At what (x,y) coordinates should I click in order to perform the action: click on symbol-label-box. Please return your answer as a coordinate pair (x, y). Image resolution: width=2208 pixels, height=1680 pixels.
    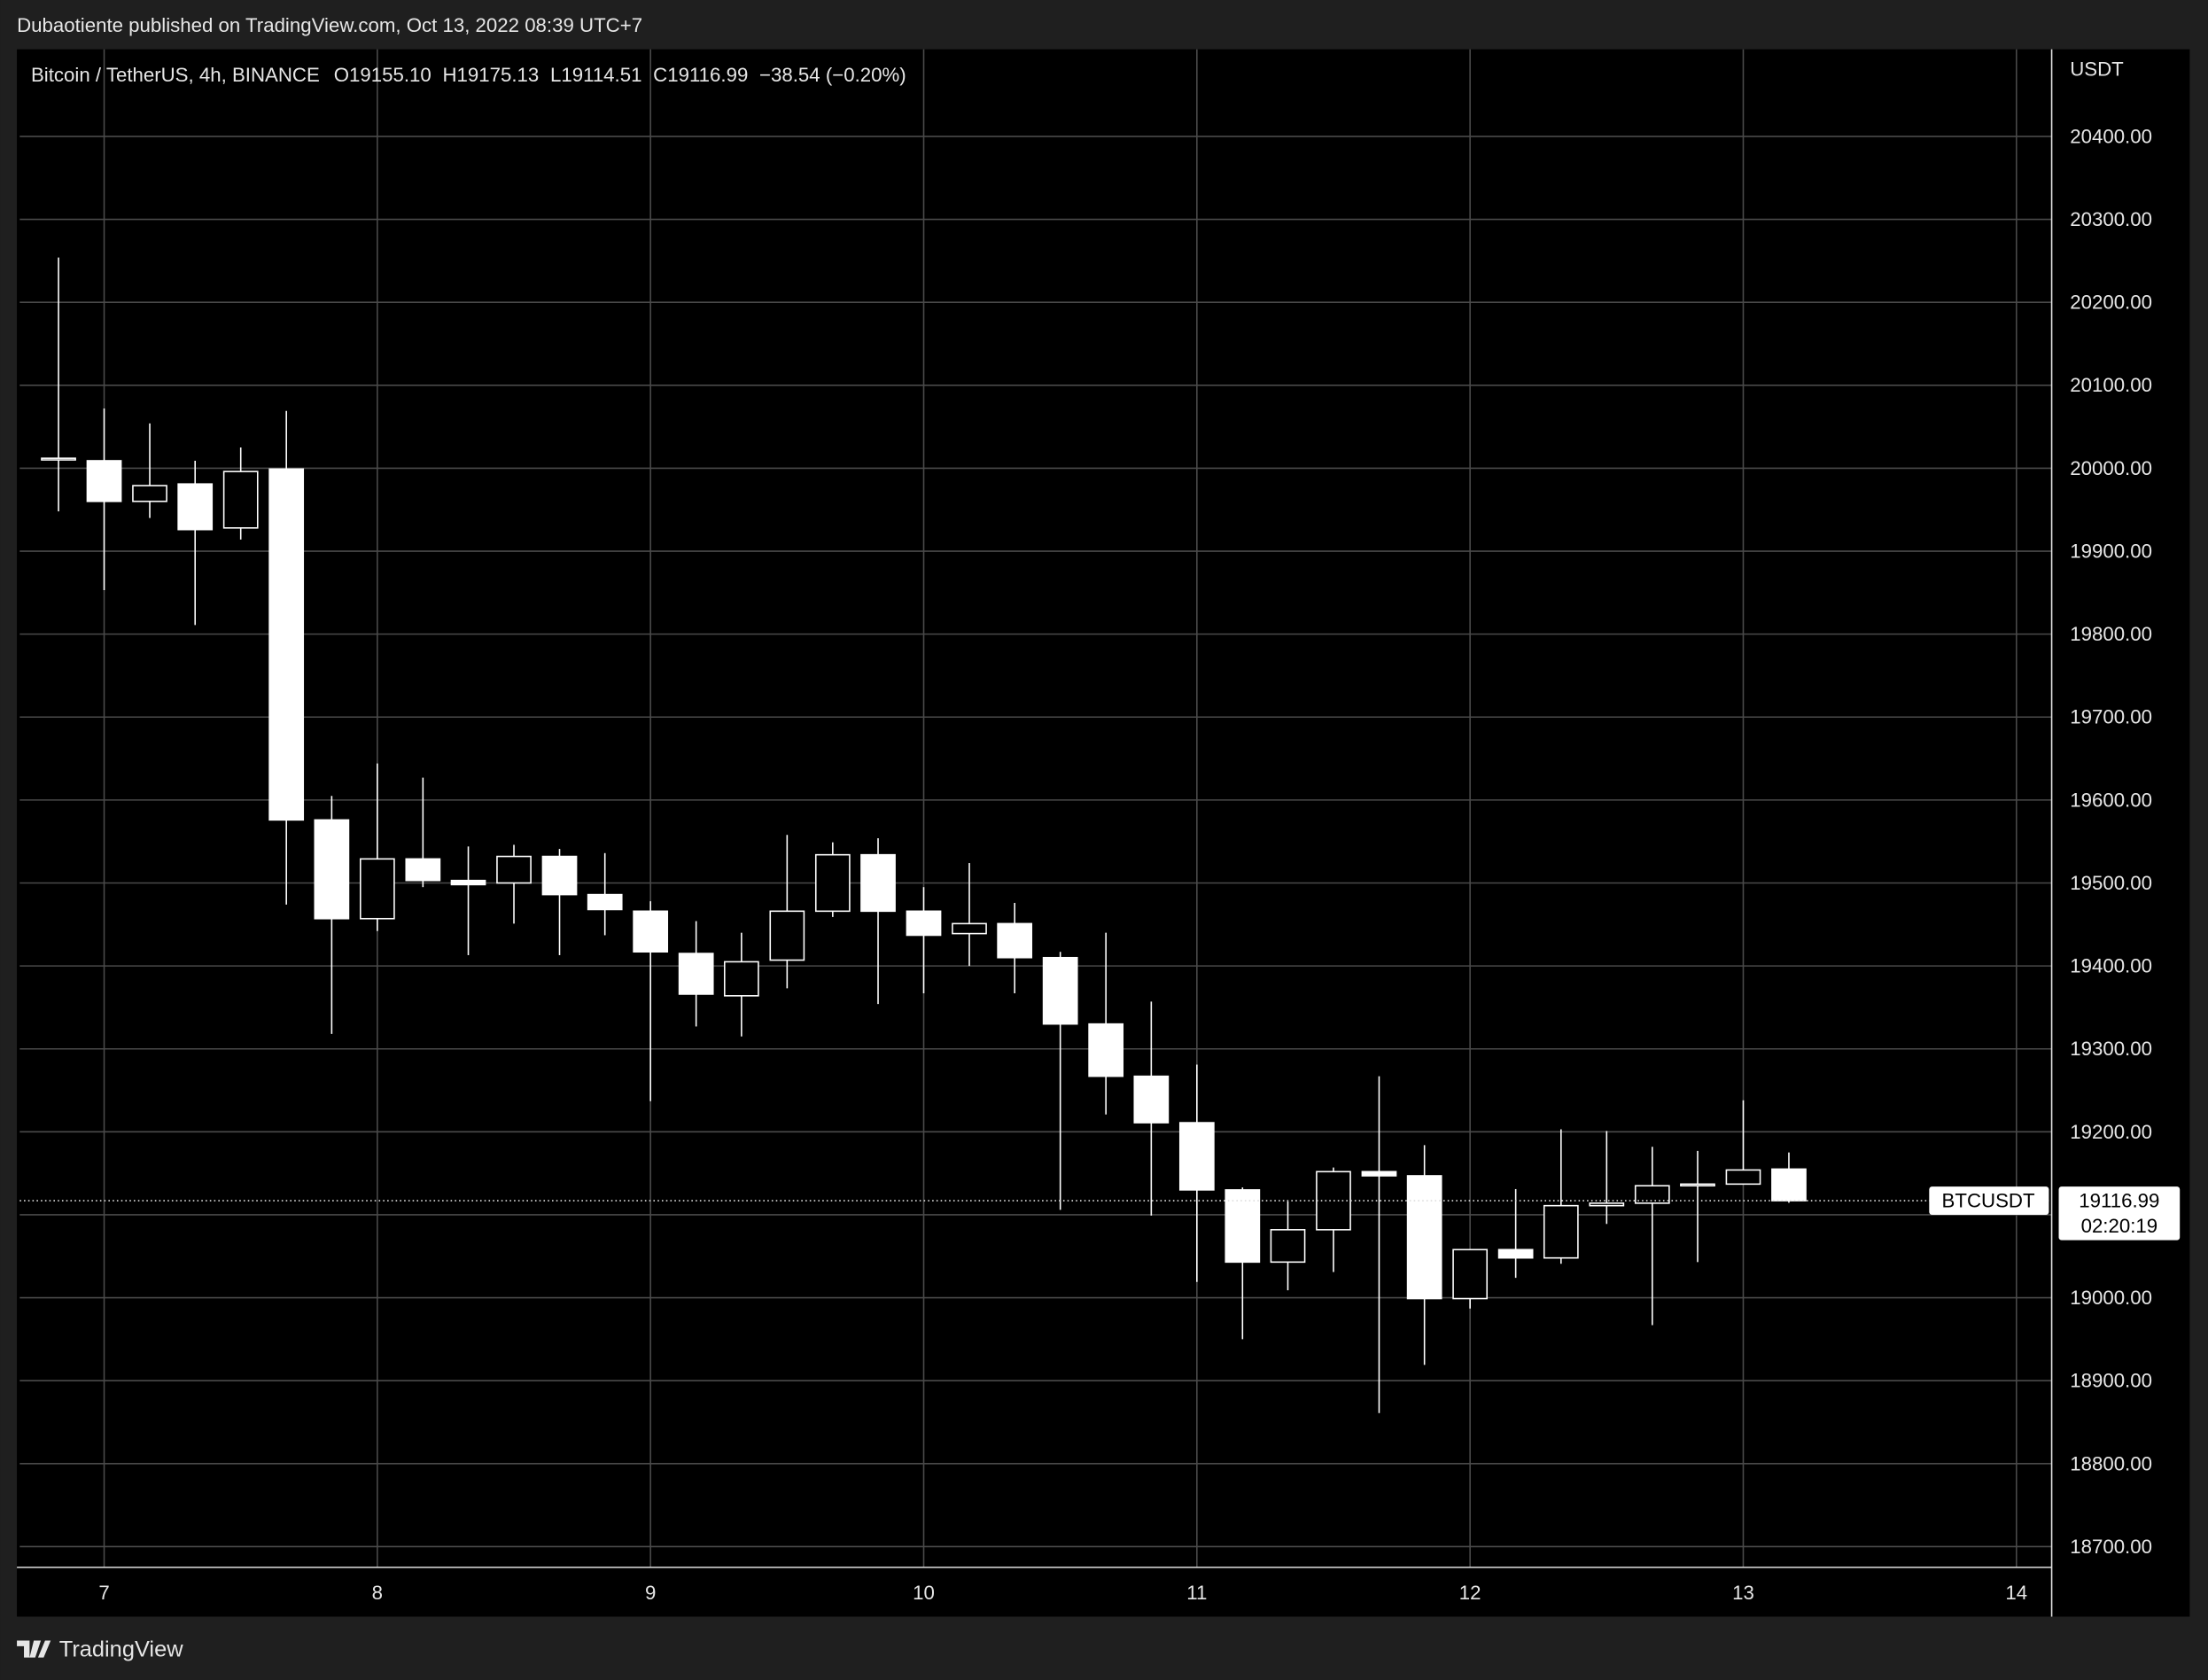
    Looking at the image, I should click on (1989, 1200).